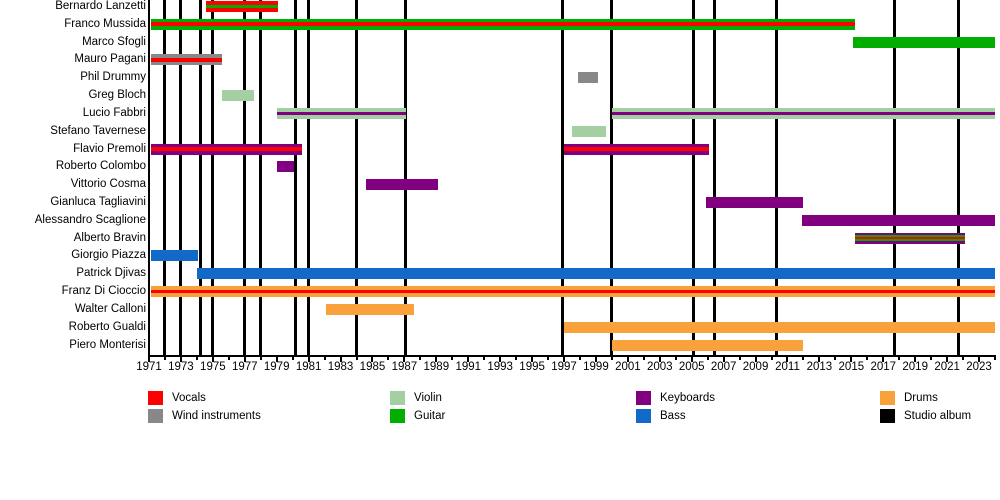 The width and height of the screenshot is (1000, 500). Describe the element at coordinates (100, 166) in the screenshot. I see `member-label: Roberto Colombo` at that location.